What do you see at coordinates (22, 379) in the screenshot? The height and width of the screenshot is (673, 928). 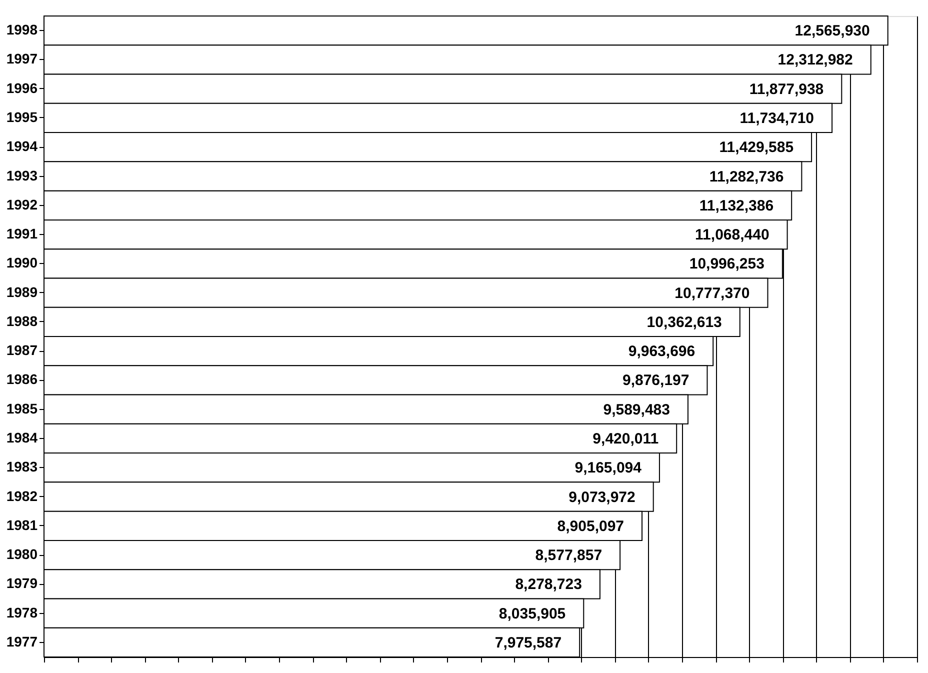 I see `y-tick-label: 1986` at bounding box center [22, 379].